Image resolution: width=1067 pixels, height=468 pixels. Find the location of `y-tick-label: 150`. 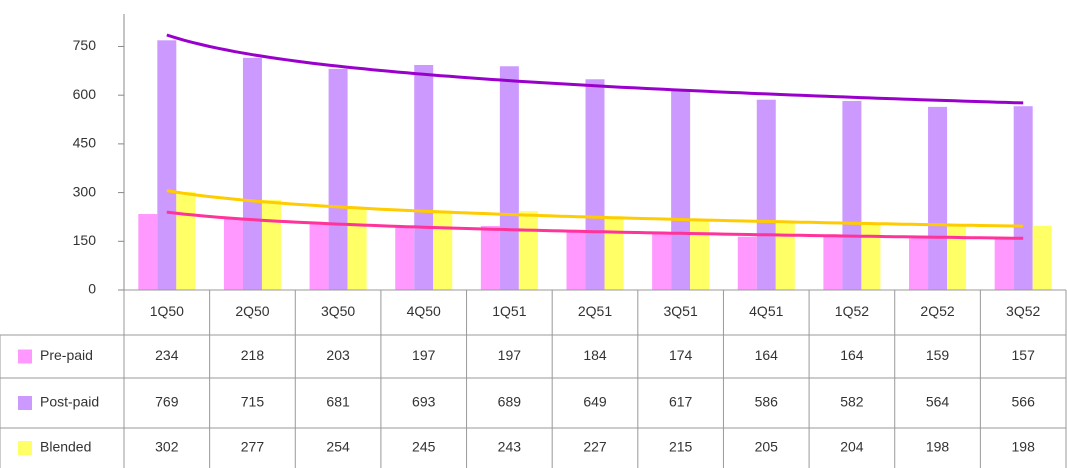

y-tick-label: 150 is located at coordinates (85, 240).